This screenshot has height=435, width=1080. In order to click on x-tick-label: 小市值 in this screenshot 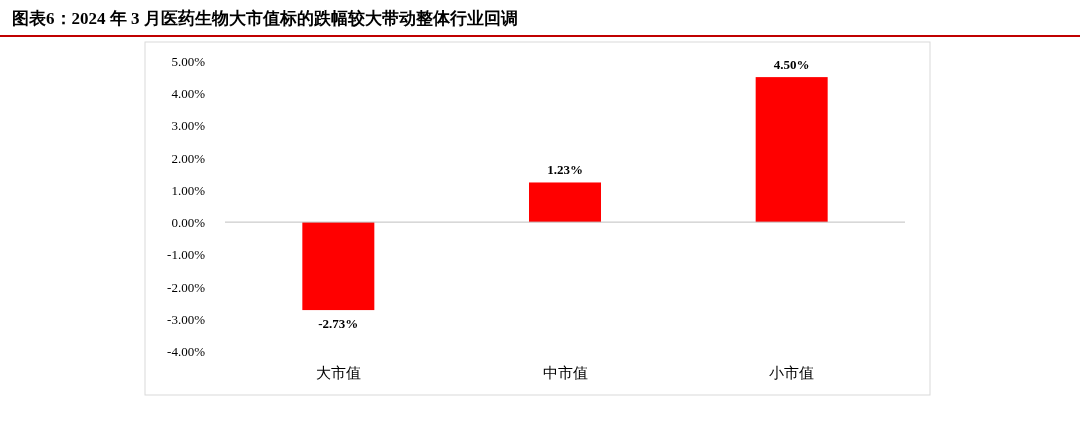, I will do `click(792, 373)`.